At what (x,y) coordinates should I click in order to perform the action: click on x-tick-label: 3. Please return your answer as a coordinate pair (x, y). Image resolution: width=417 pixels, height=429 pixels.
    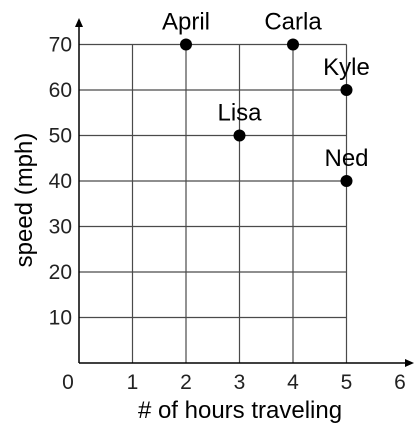
    Looking at the image, I should click on (240, 382).